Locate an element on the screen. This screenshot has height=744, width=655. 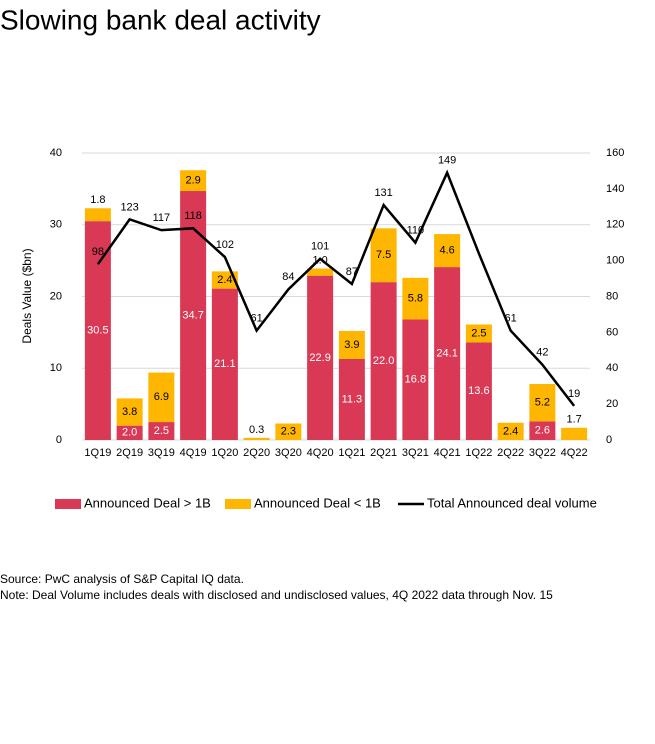
data-label: 2.0 is located at coordinates (129, 433).